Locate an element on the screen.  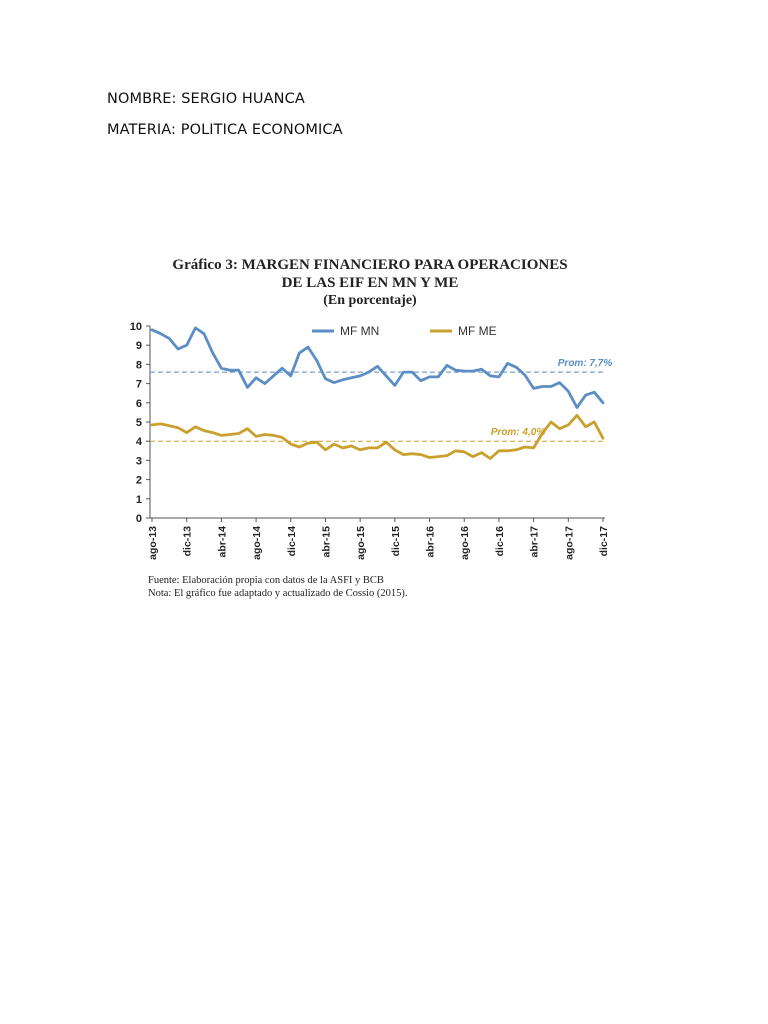
x-tick-label: abr-15 is located at coordinates (326, 542).